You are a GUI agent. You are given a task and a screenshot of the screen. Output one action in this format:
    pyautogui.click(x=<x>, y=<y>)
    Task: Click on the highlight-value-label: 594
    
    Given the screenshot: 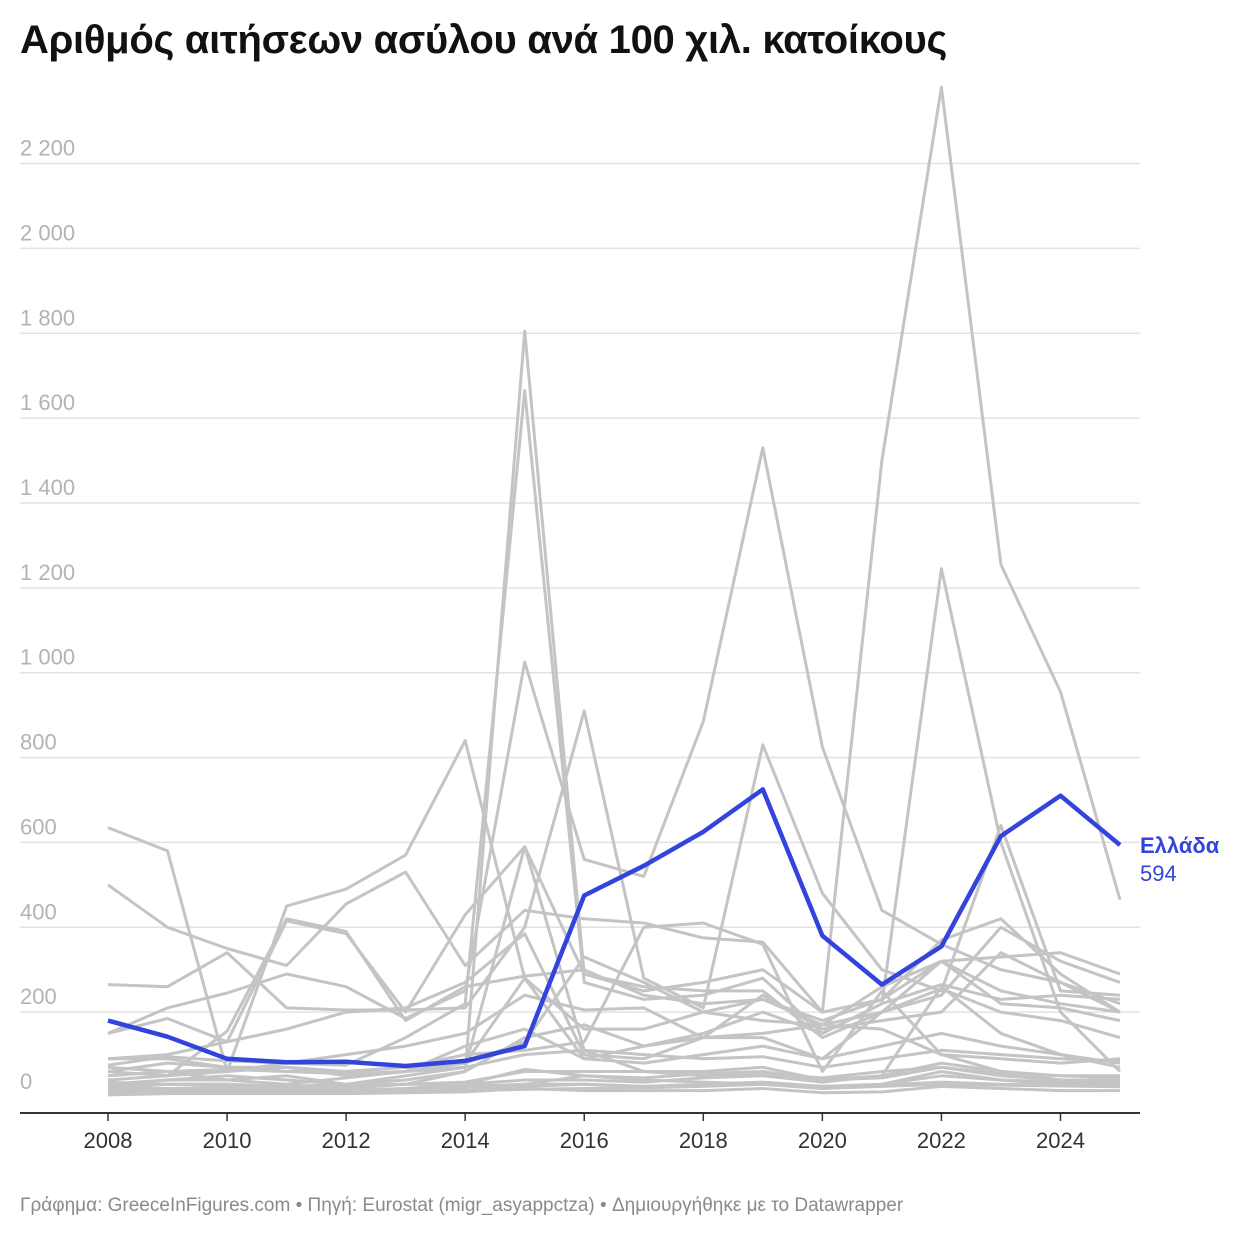 What is the action you would take?
    pyautogui.click(x=1158, y=873)
    